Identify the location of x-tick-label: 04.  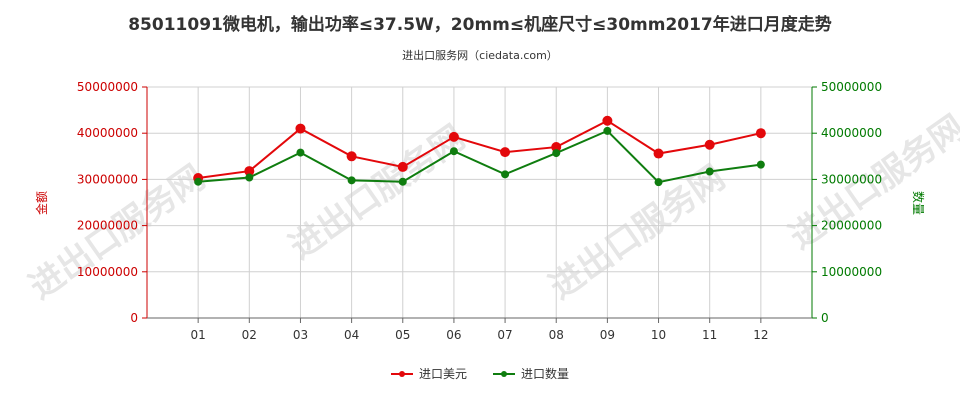
(351, 335).